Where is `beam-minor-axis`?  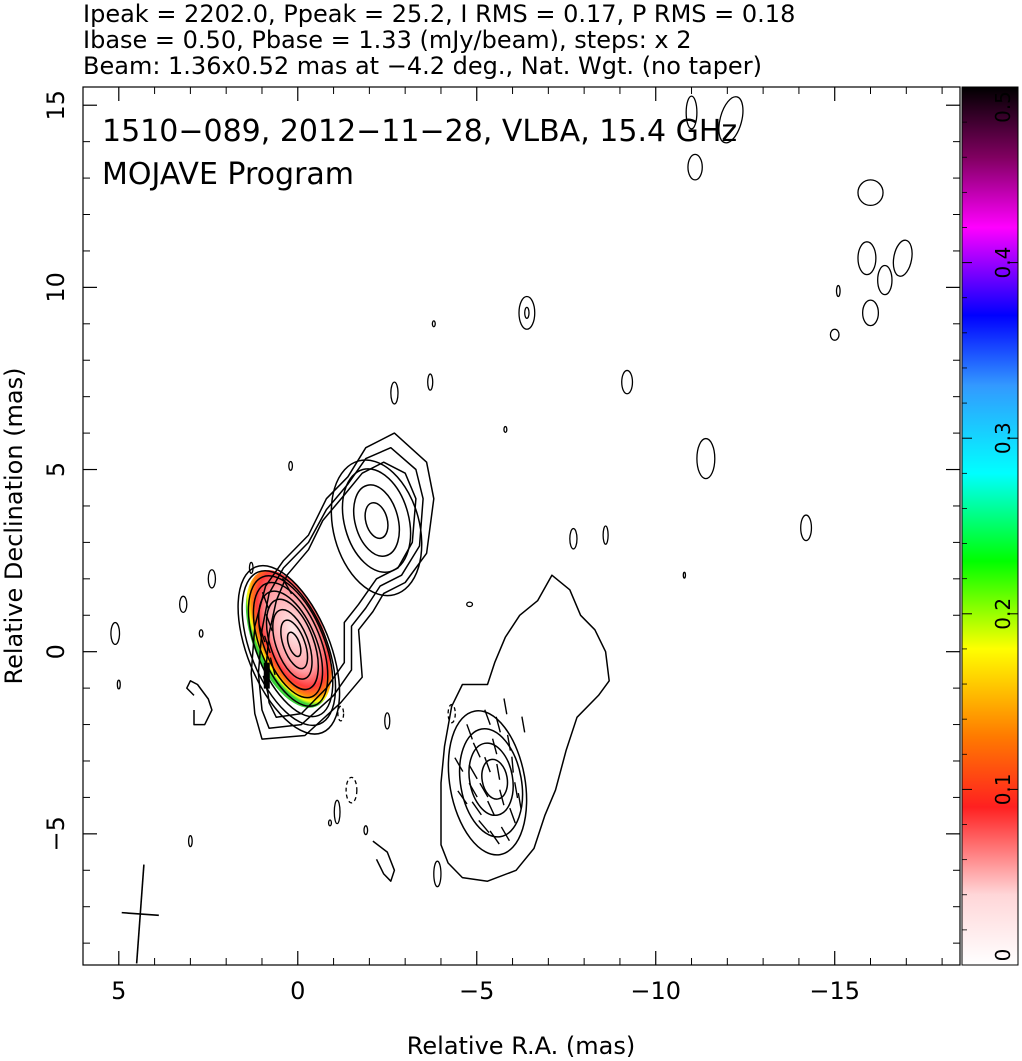
beam-minor-axis is located at coordinates (140, 914).